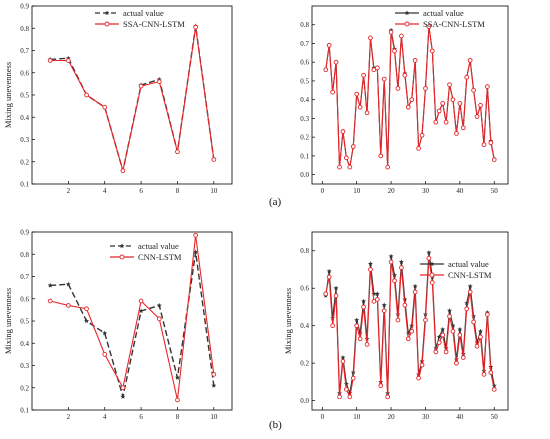 The image size is (550, 439). Describe the element at coordinates (158, 246) in the screenshot. I see `legend-label: actual value` at that location.